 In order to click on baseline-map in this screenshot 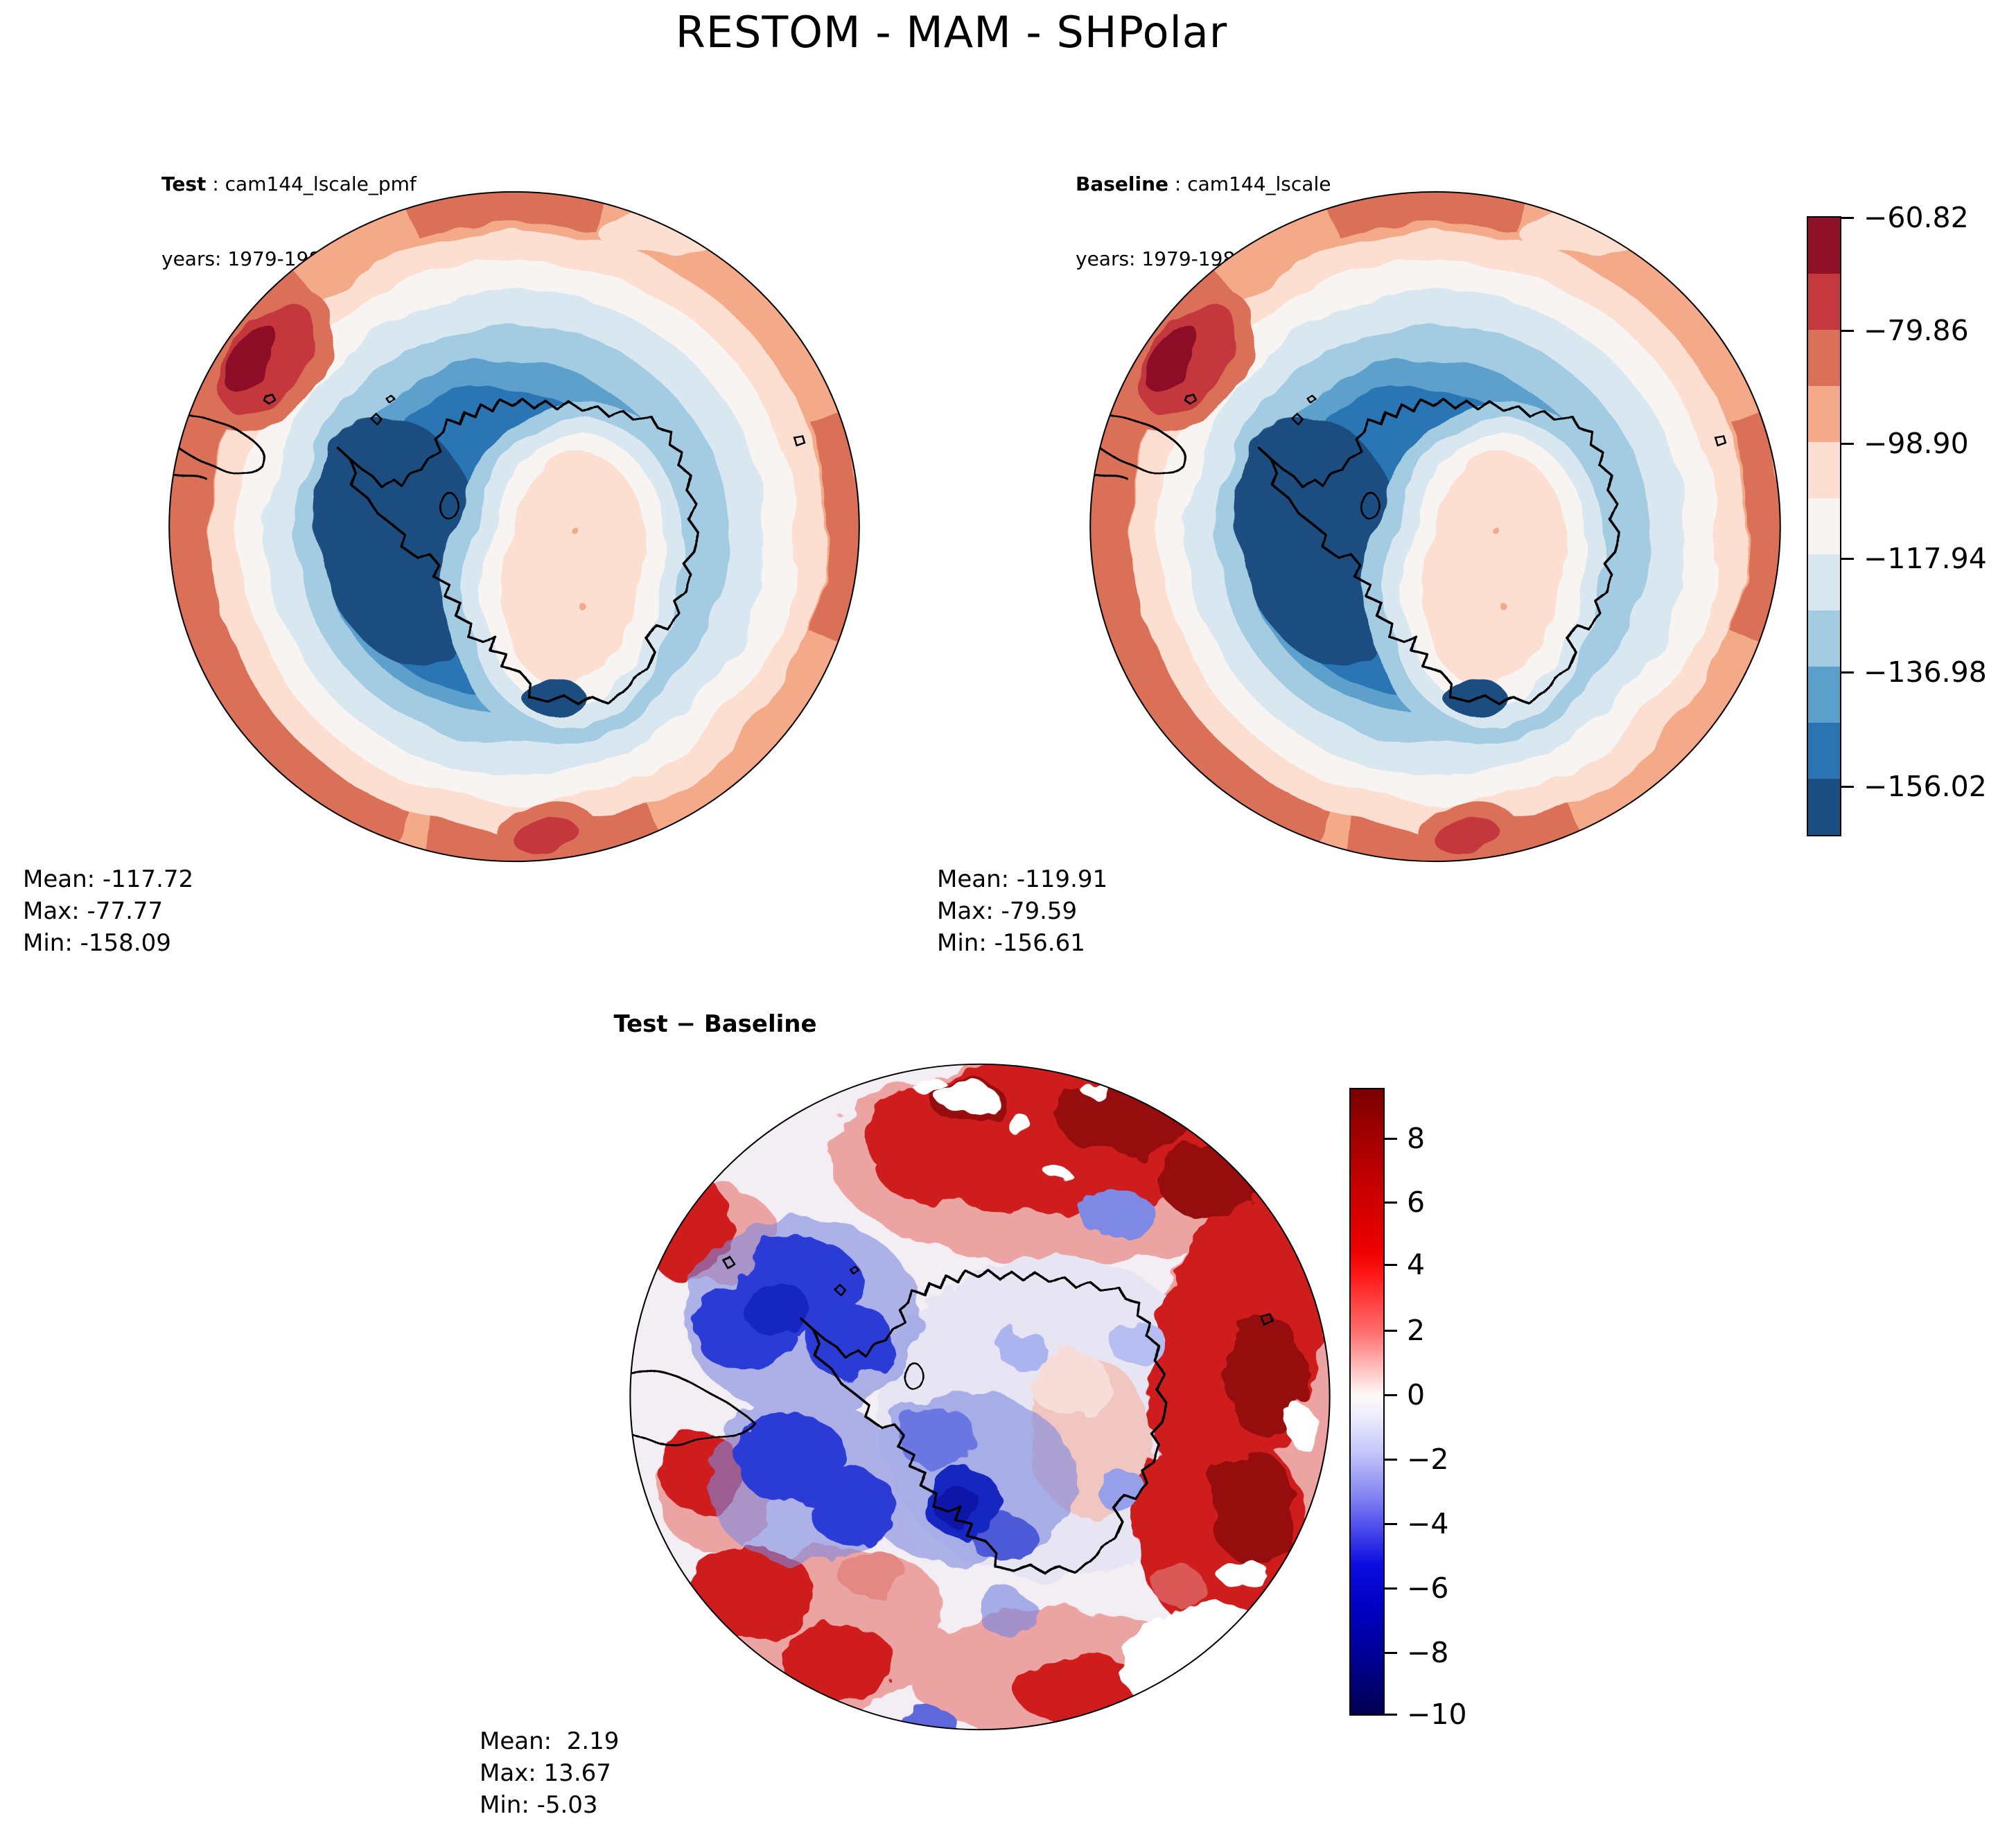, I will do `click(1435, 526)`.